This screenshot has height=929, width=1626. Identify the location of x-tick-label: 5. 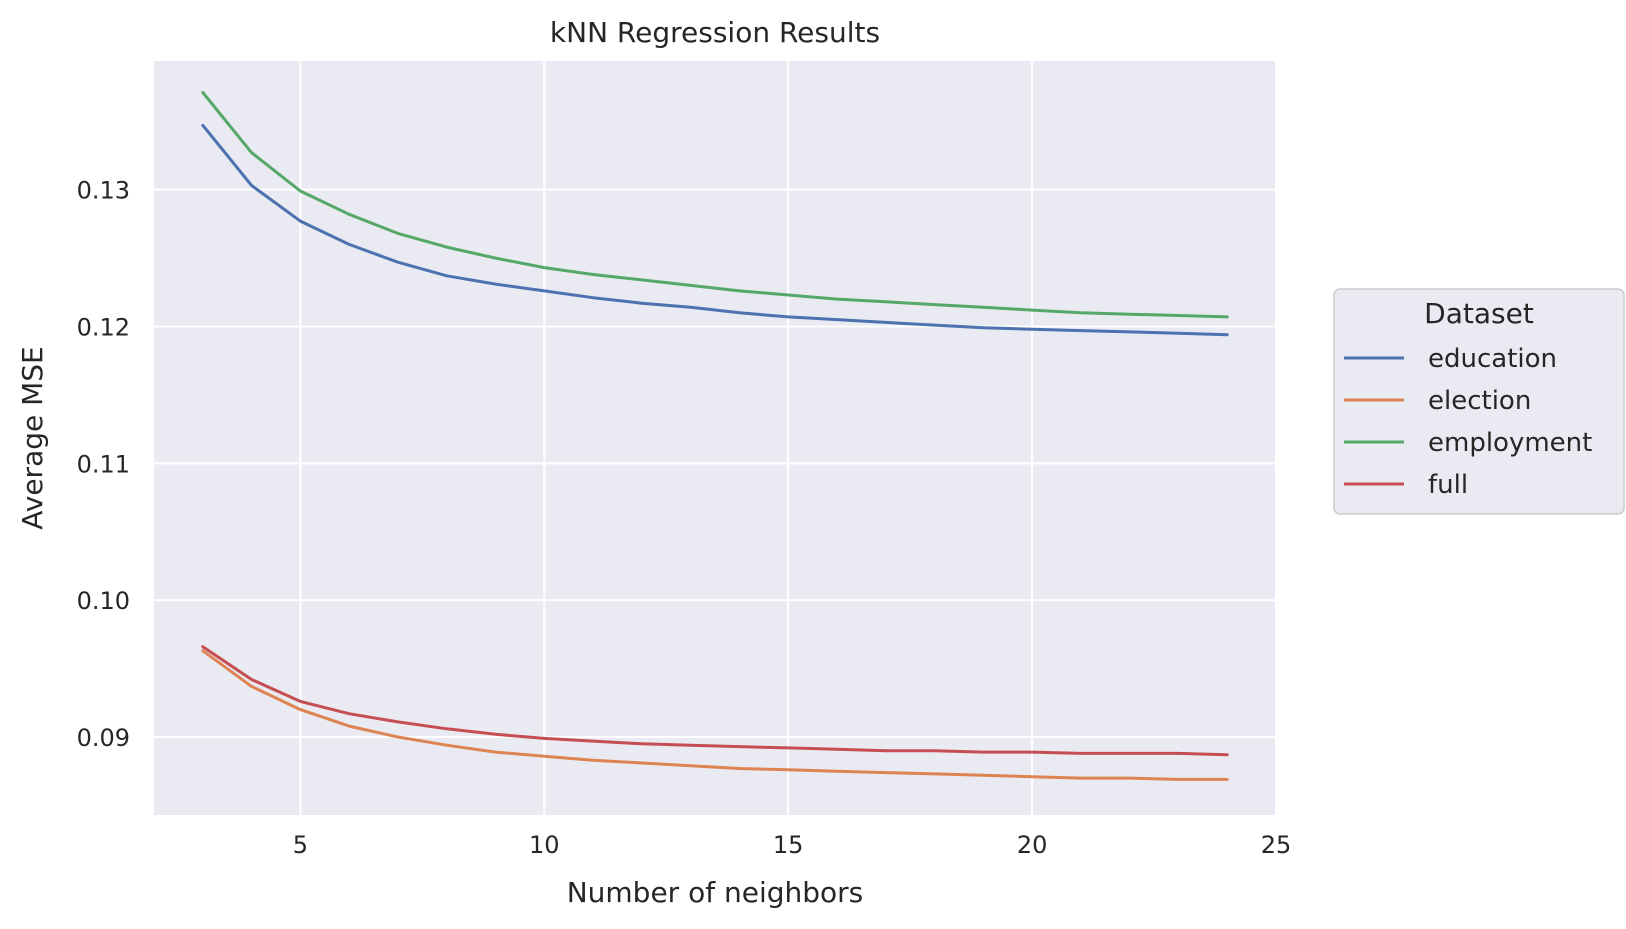
(300, 845).